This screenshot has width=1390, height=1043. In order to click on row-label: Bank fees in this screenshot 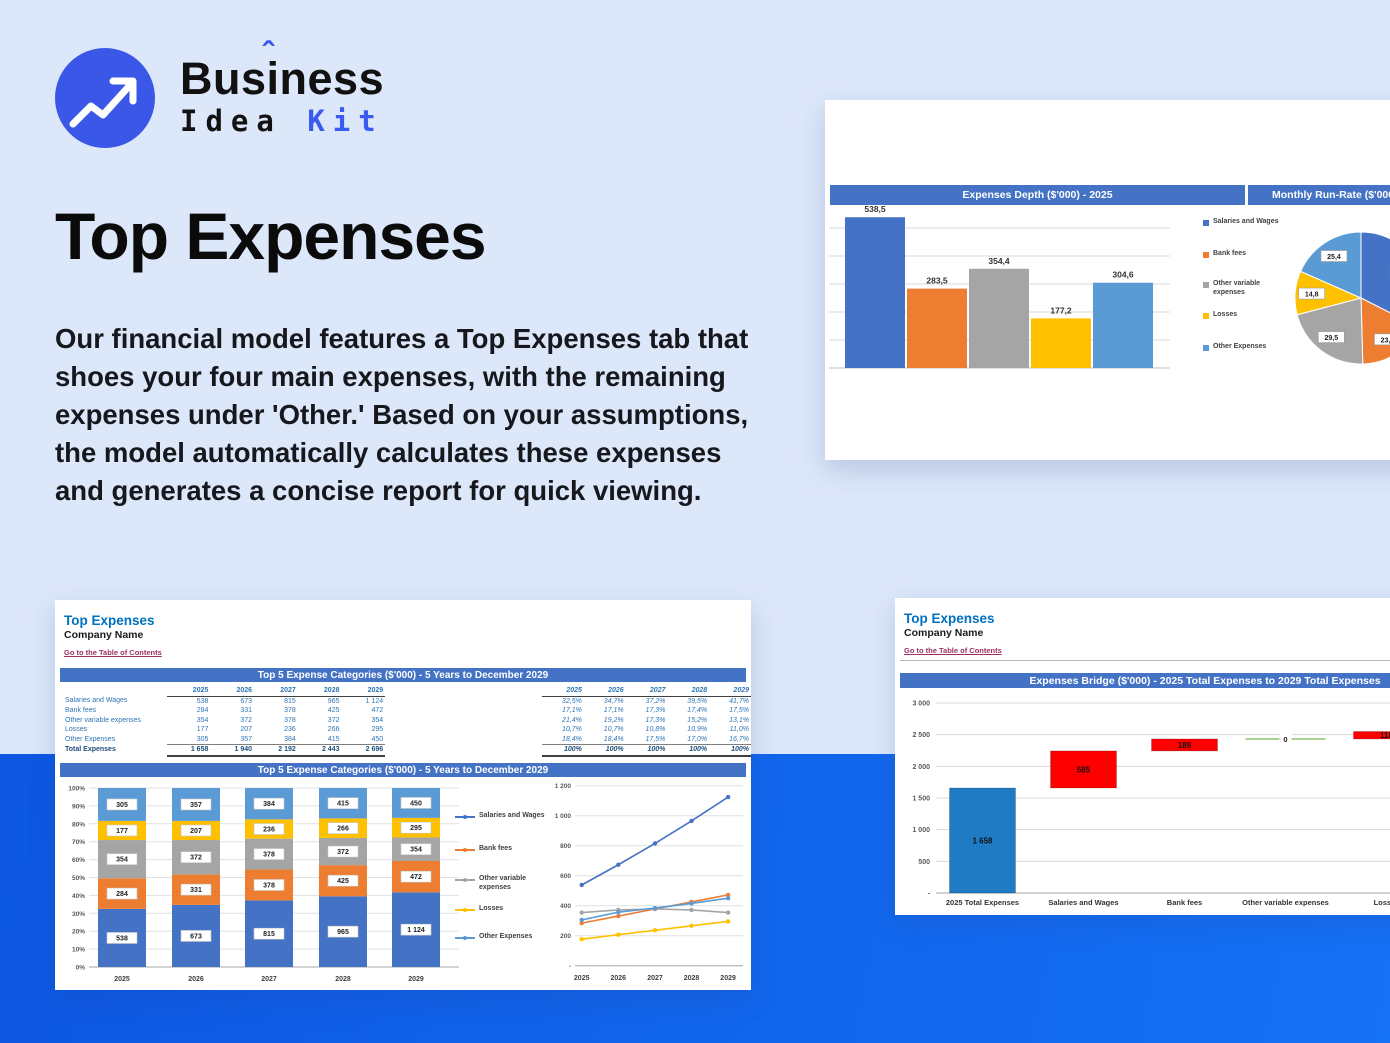, I will do `click(81, 710)`.